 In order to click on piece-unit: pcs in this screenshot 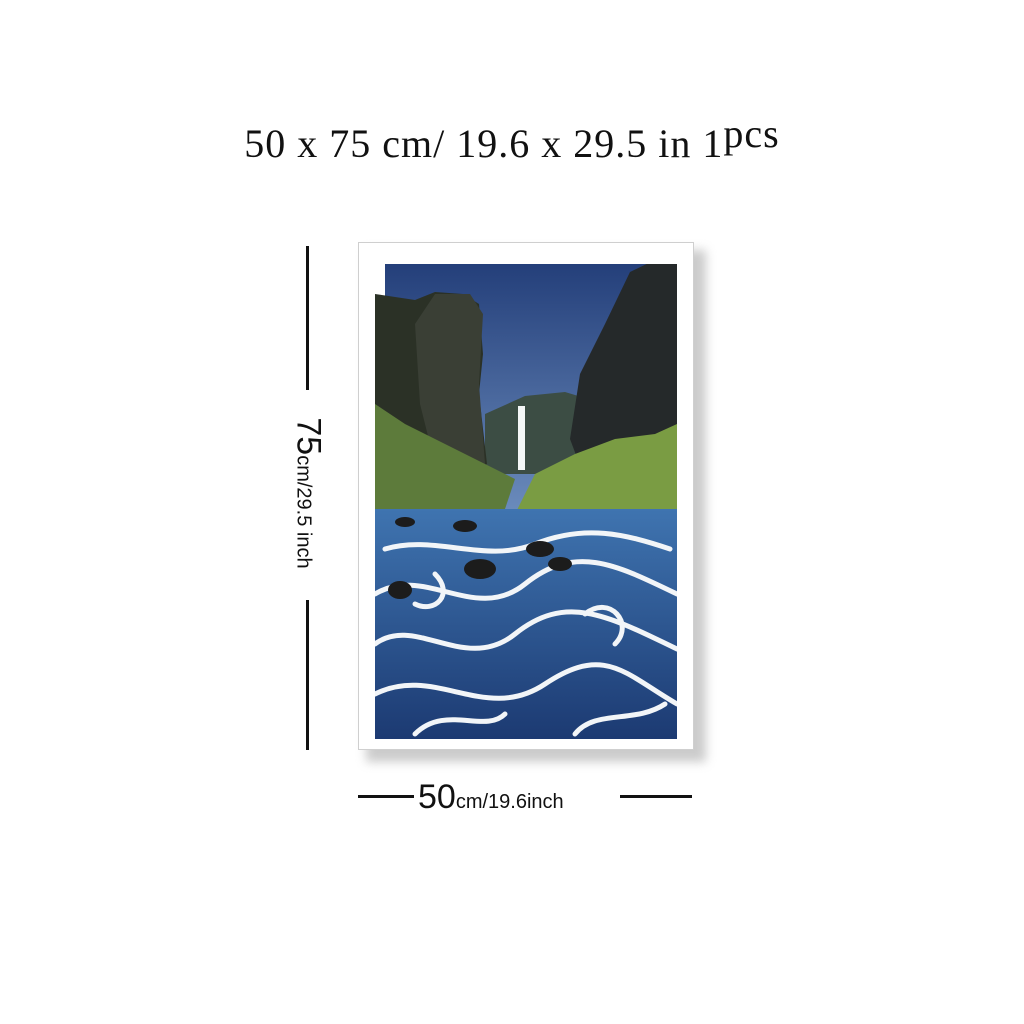, I will do `click(751, 133)`.